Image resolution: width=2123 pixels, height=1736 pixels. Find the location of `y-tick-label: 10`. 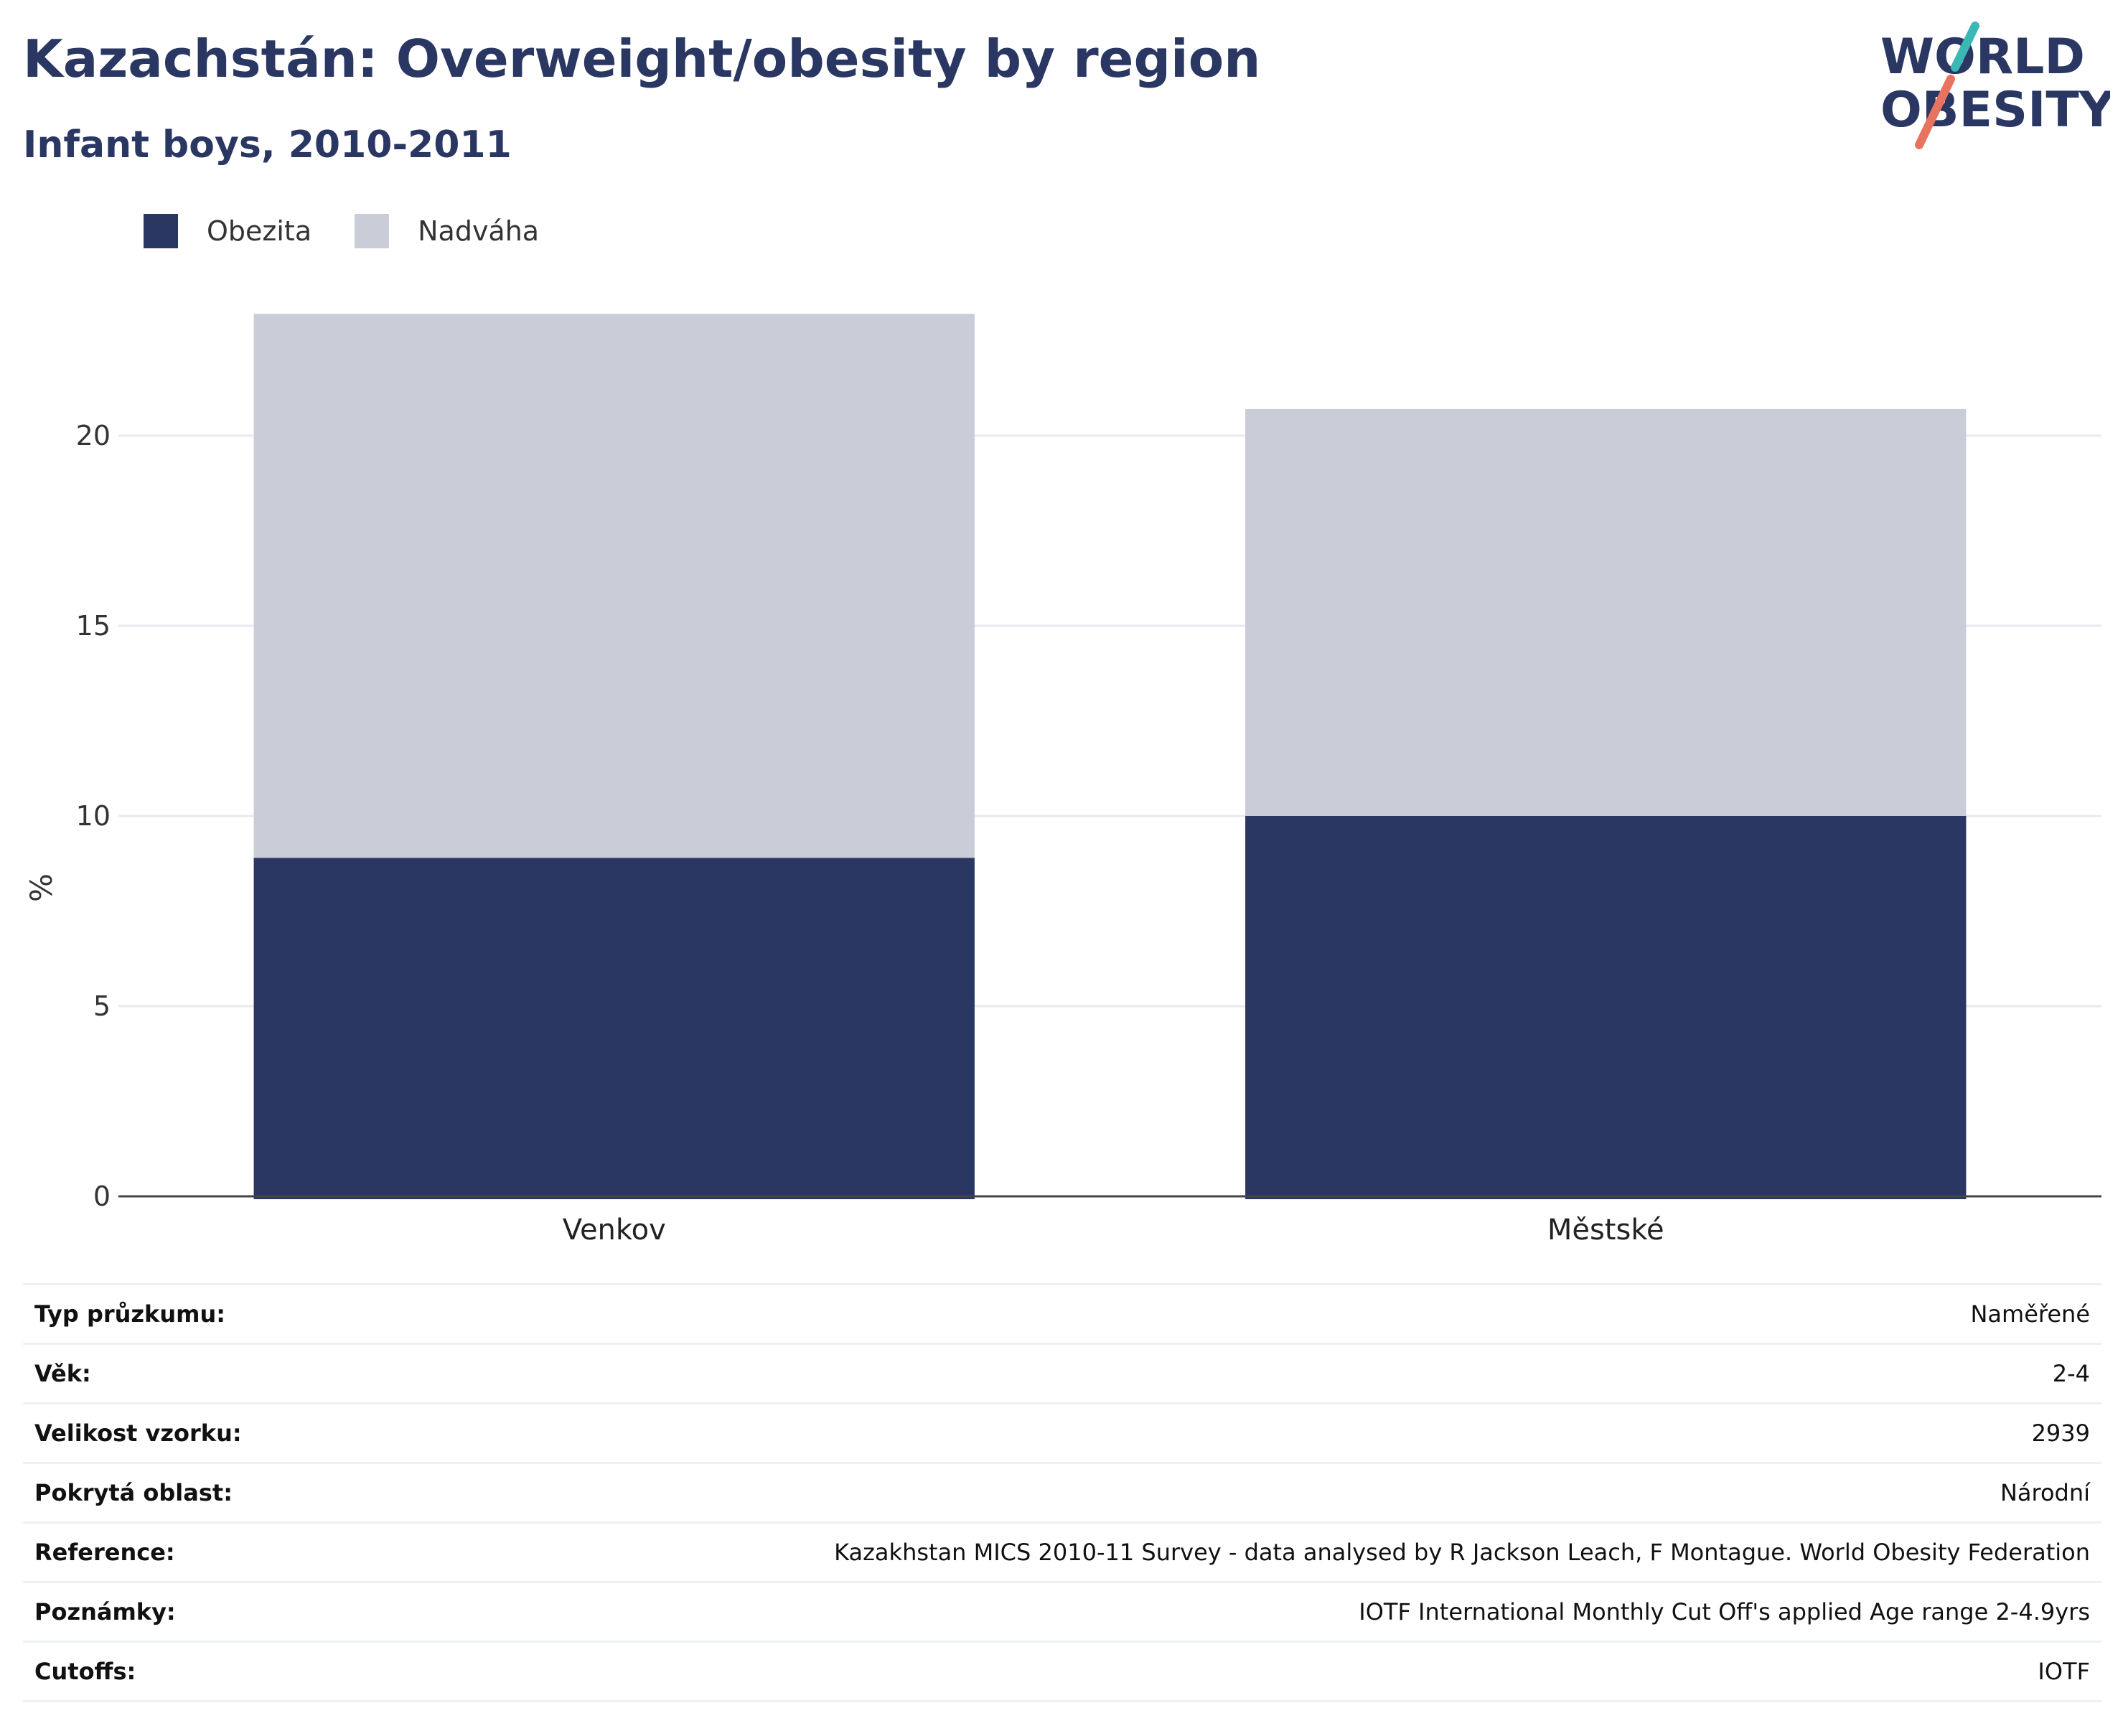

y-tick-label: 10 is located at coordinates (93, 816).